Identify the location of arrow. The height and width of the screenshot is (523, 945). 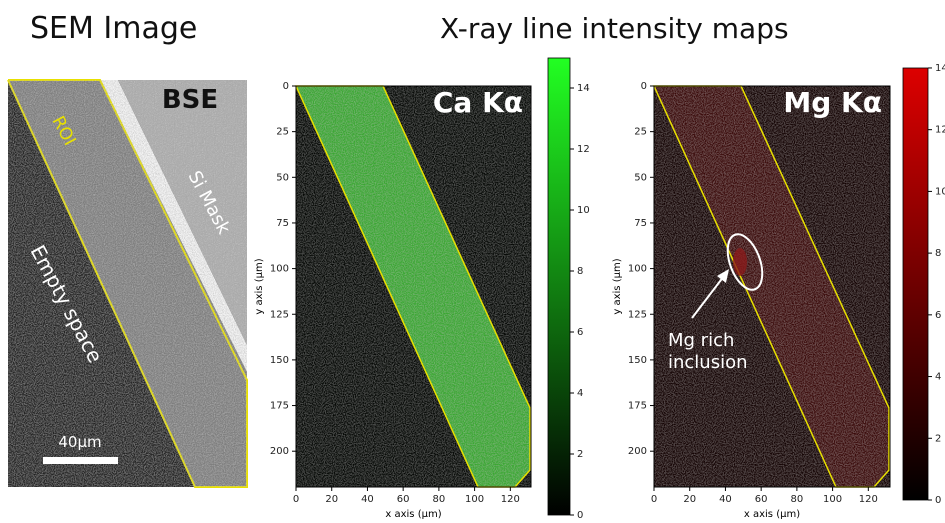
(708, 297).